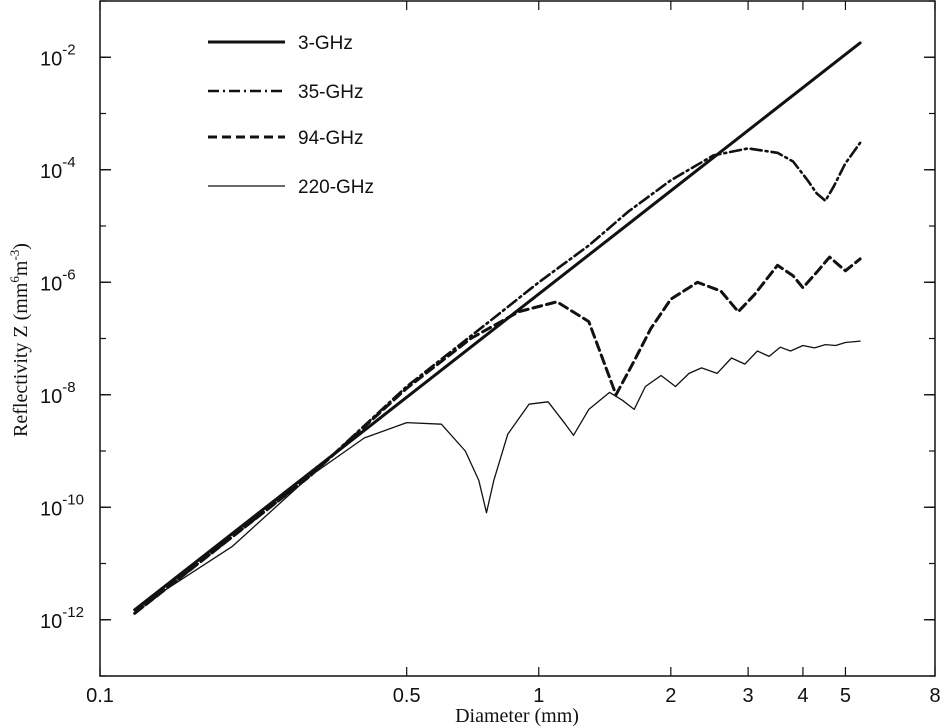  Describe the element at coordinates (325, 43) in the screenshot. I see `legend-label-3-GHz: 3-GHz` at that location.